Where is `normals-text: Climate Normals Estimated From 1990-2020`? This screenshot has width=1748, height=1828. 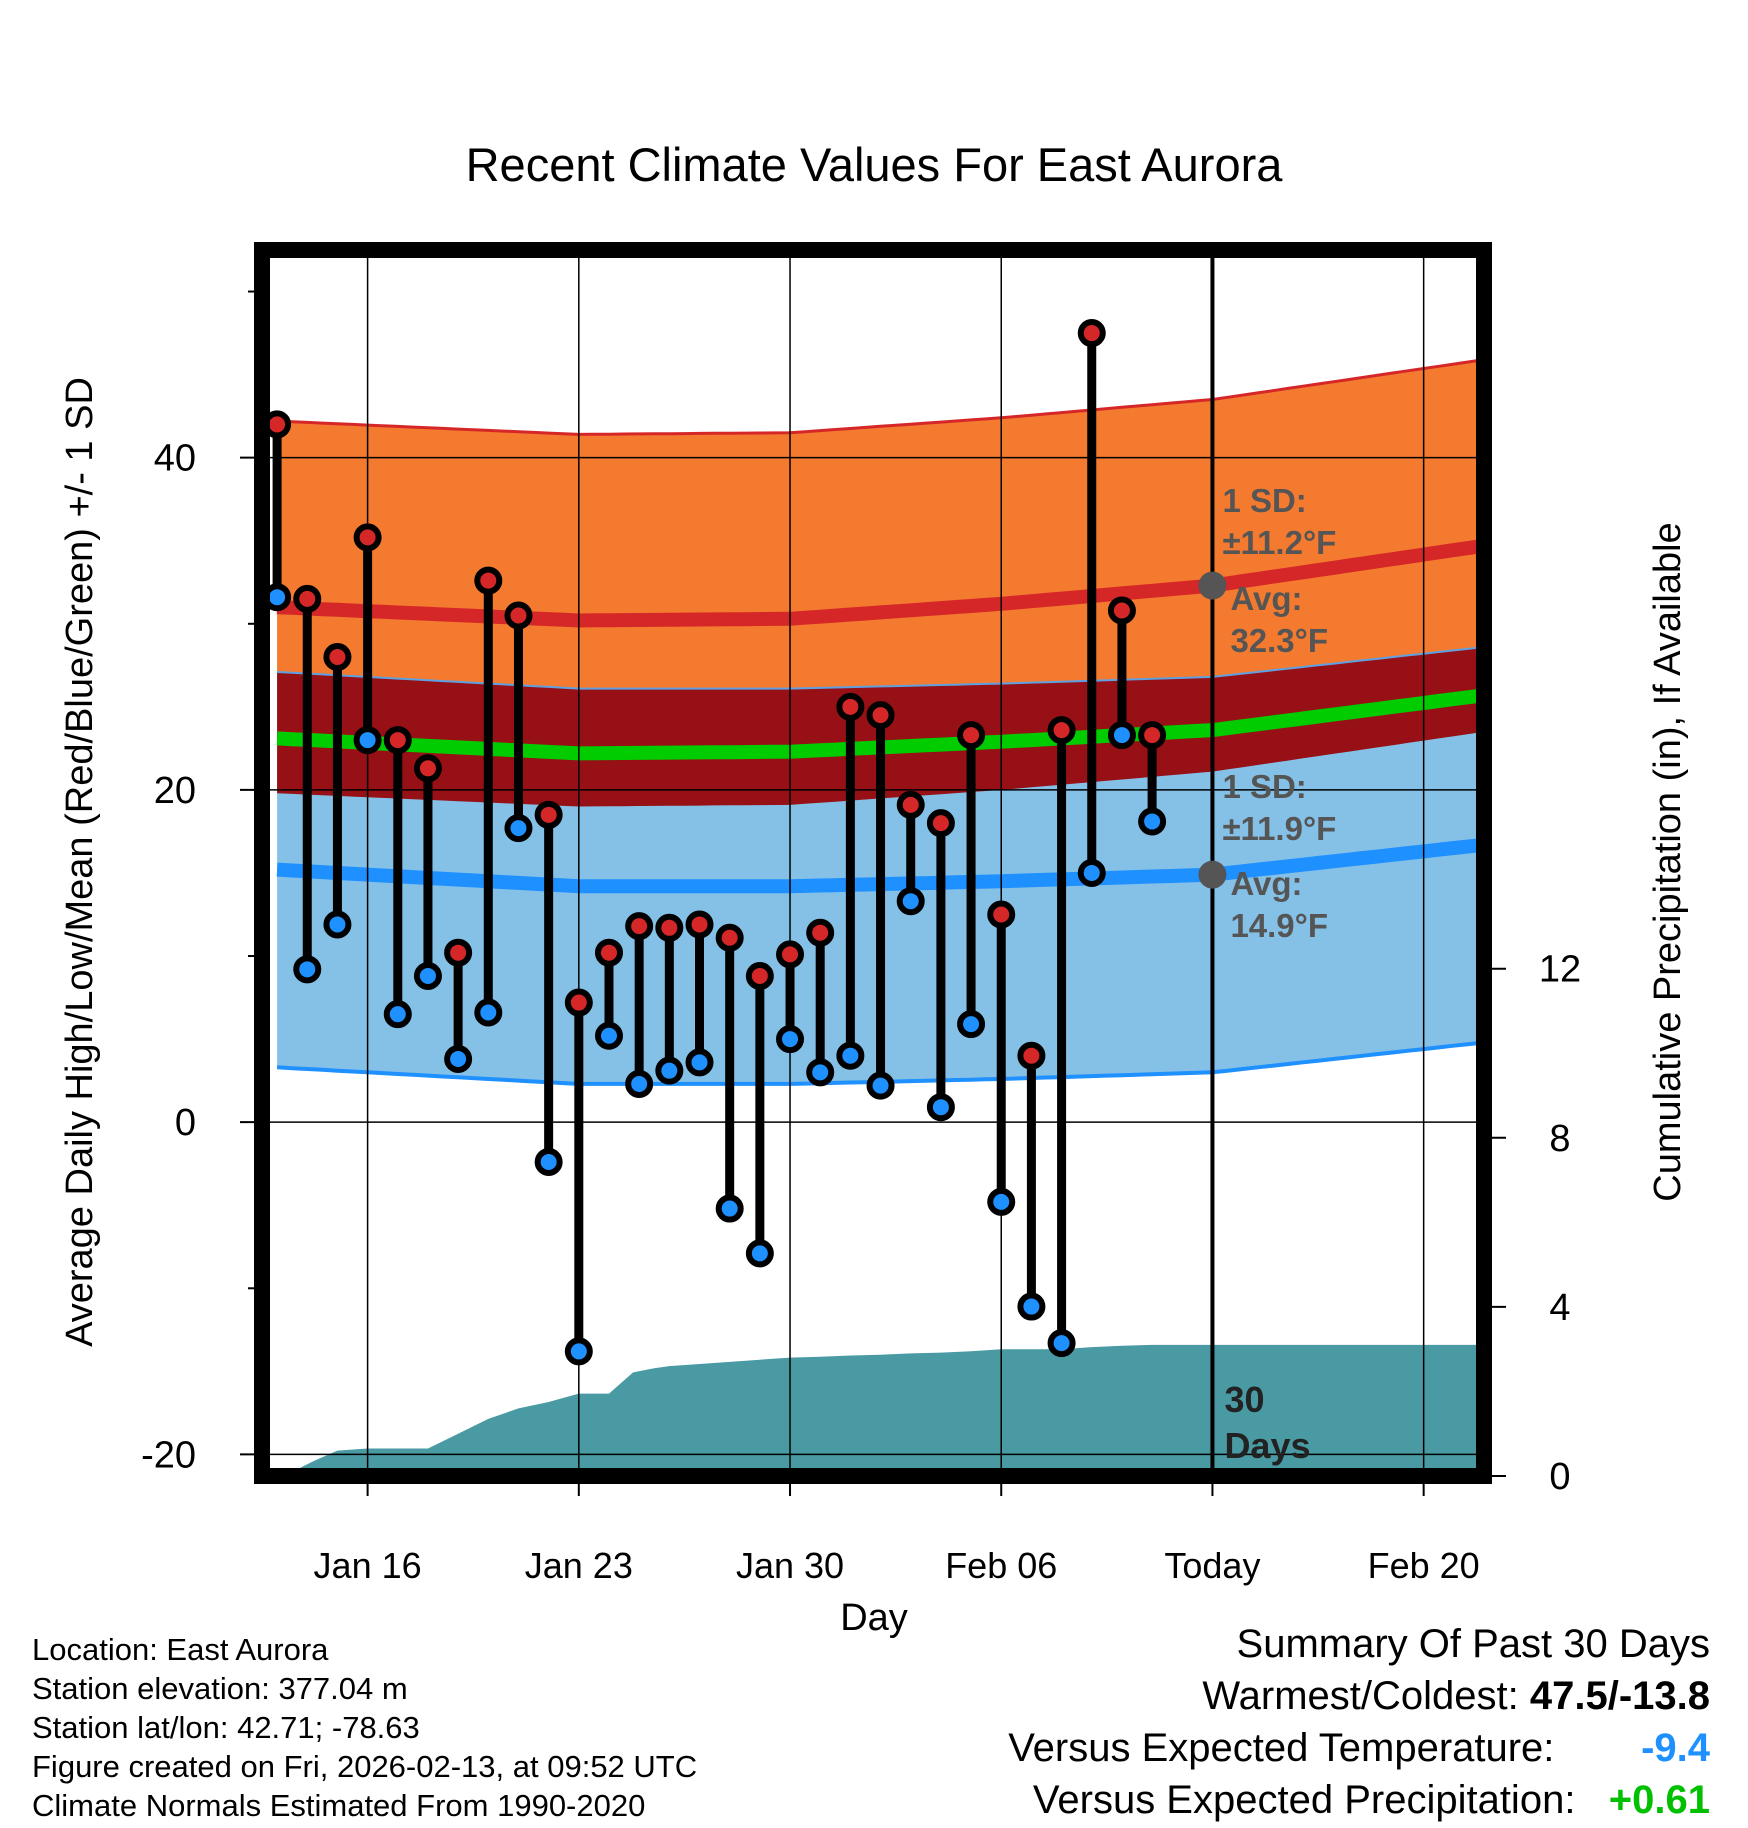
normals-text: Climate Normals Estimated From 1990-2020 is located at coordinates (339, 1805).